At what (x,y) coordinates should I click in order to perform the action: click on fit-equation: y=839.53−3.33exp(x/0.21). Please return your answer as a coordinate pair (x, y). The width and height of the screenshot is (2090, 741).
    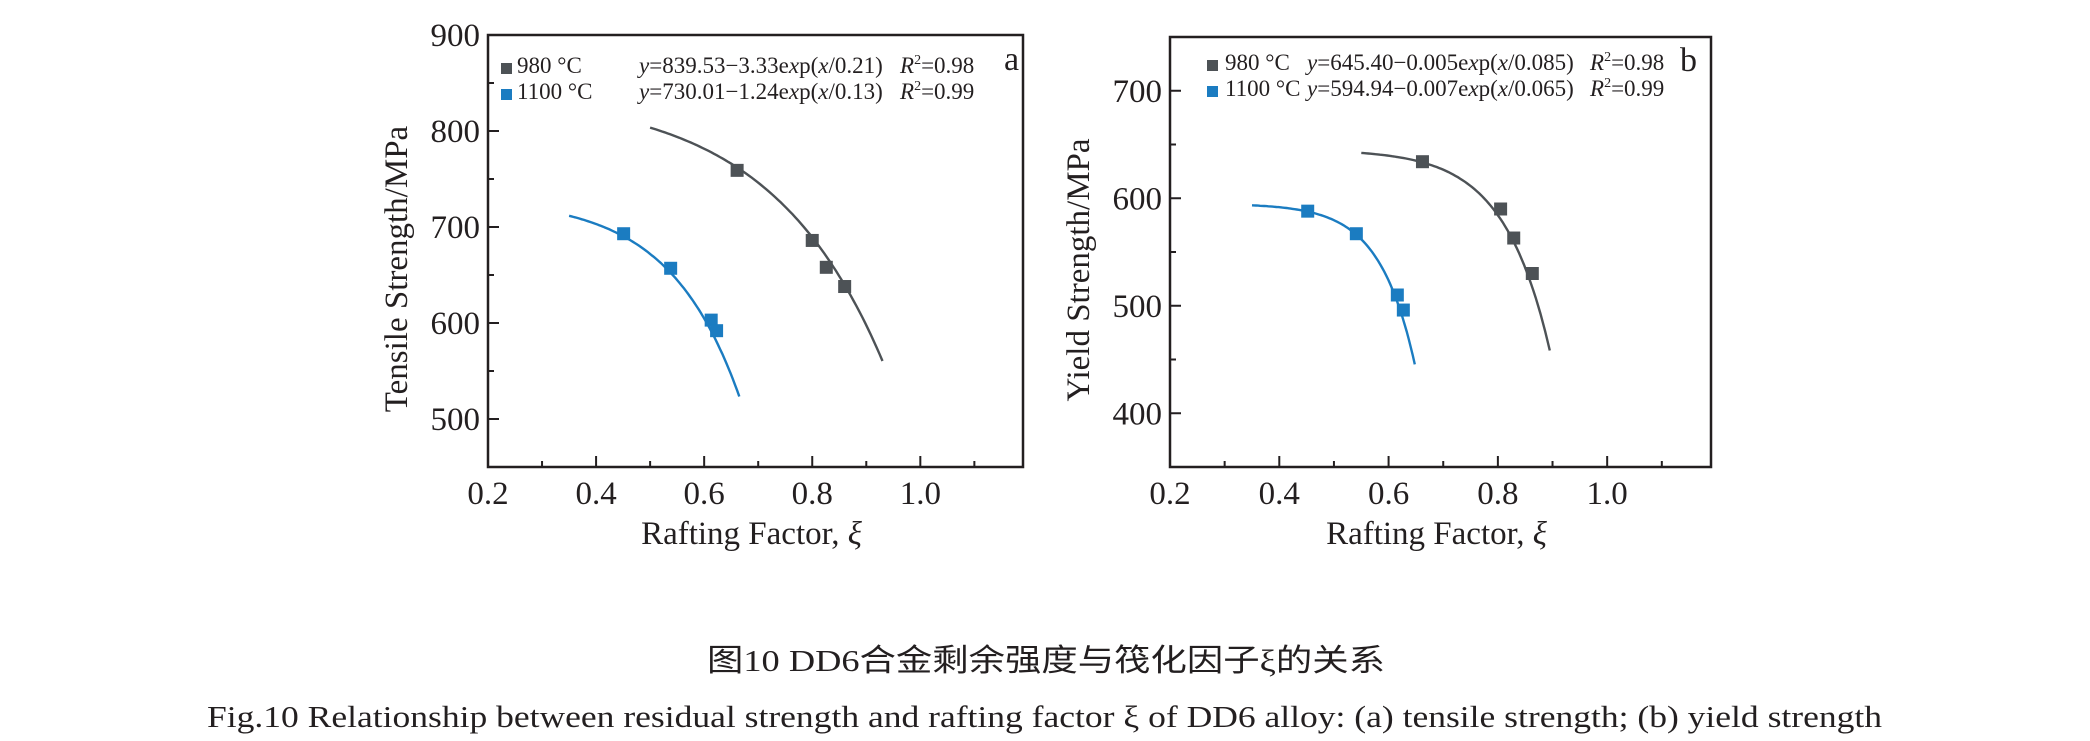
    Looking at the image, I should click on (760, 65).